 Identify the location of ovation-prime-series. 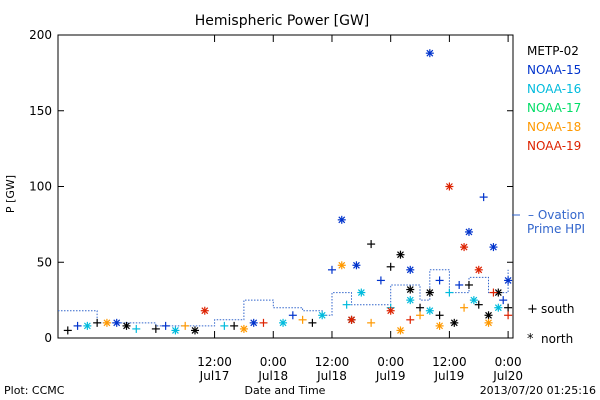
(283, 298).